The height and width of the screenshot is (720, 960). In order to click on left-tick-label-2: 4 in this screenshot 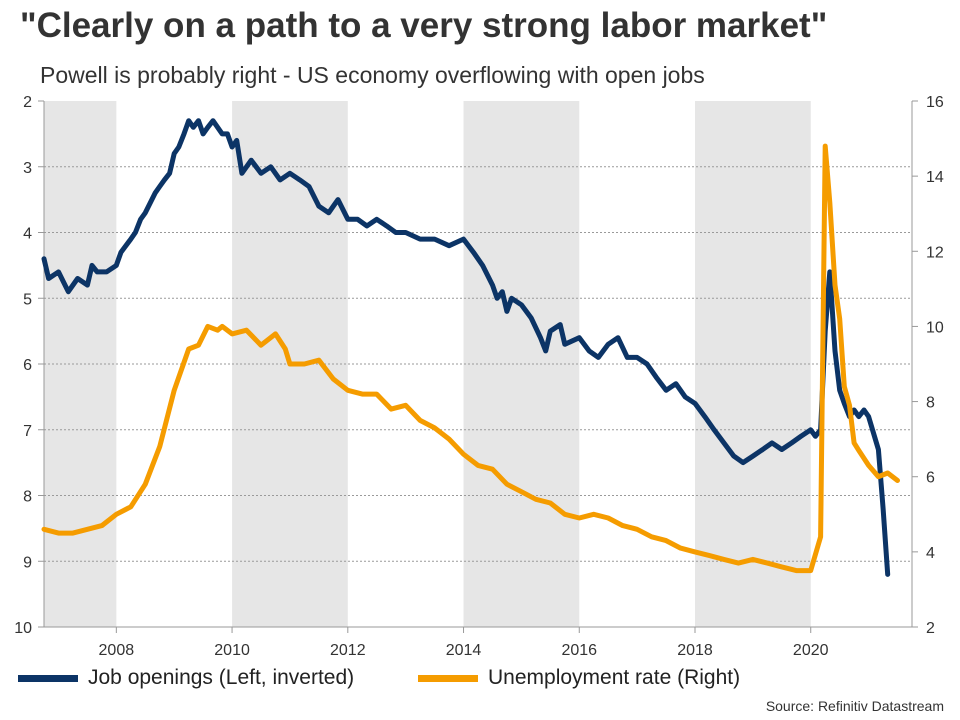, I will do `click(27, 234)`.